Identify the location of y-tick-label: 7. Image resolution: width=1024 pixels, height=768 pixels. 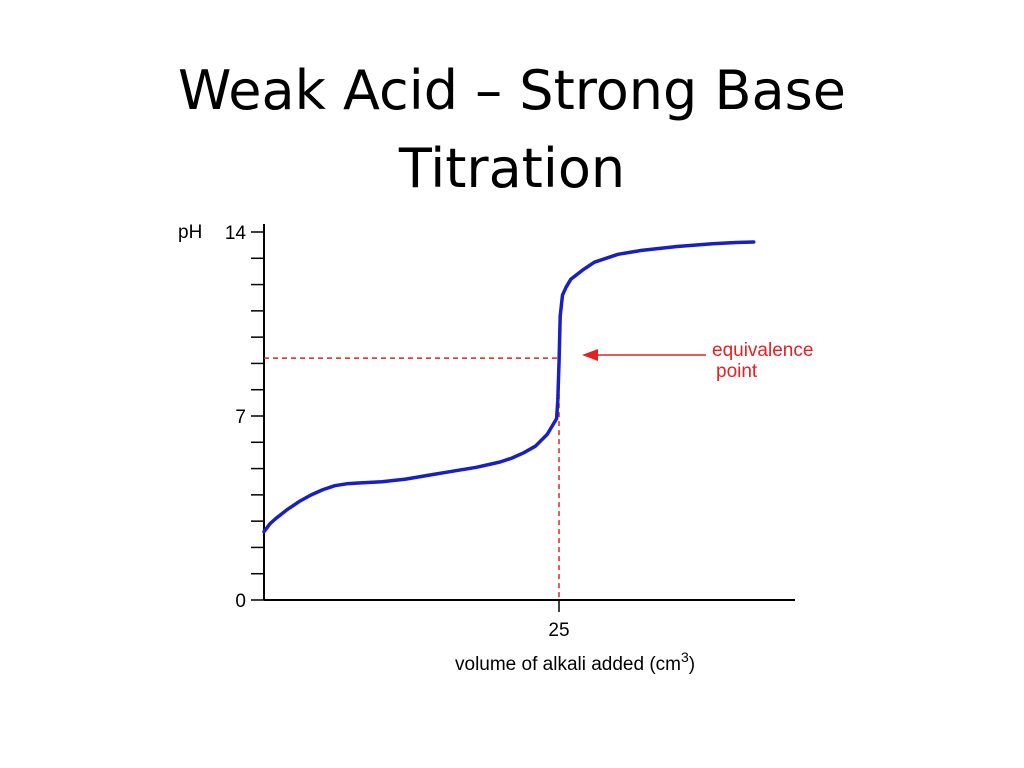
(240, 417).